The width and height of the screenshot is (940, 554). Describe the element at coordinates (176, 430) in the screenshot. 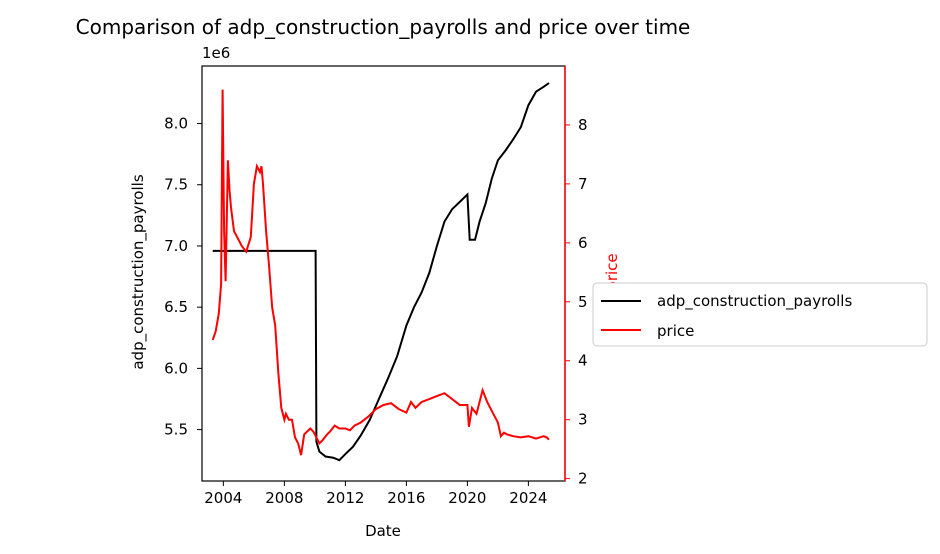

I see `left-y-tick-label: 5.5` at that location.